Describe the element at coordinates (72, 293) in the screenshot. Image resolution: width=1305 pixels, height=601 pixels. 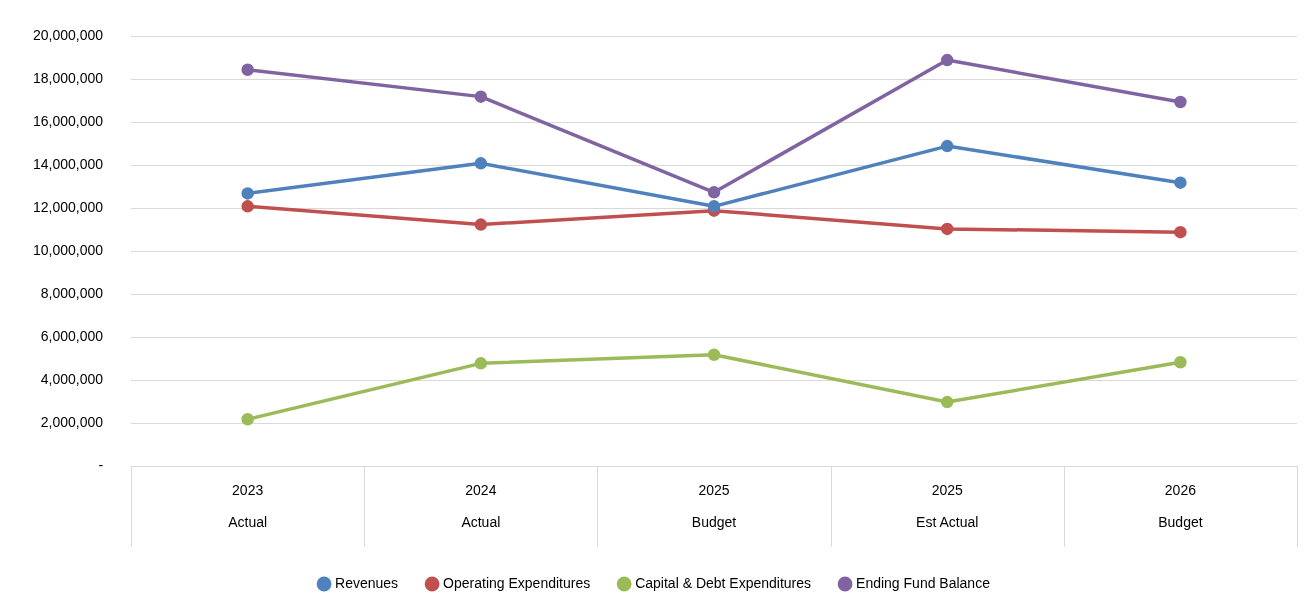
I see `y-tick-label: 8,000,000` at that location.